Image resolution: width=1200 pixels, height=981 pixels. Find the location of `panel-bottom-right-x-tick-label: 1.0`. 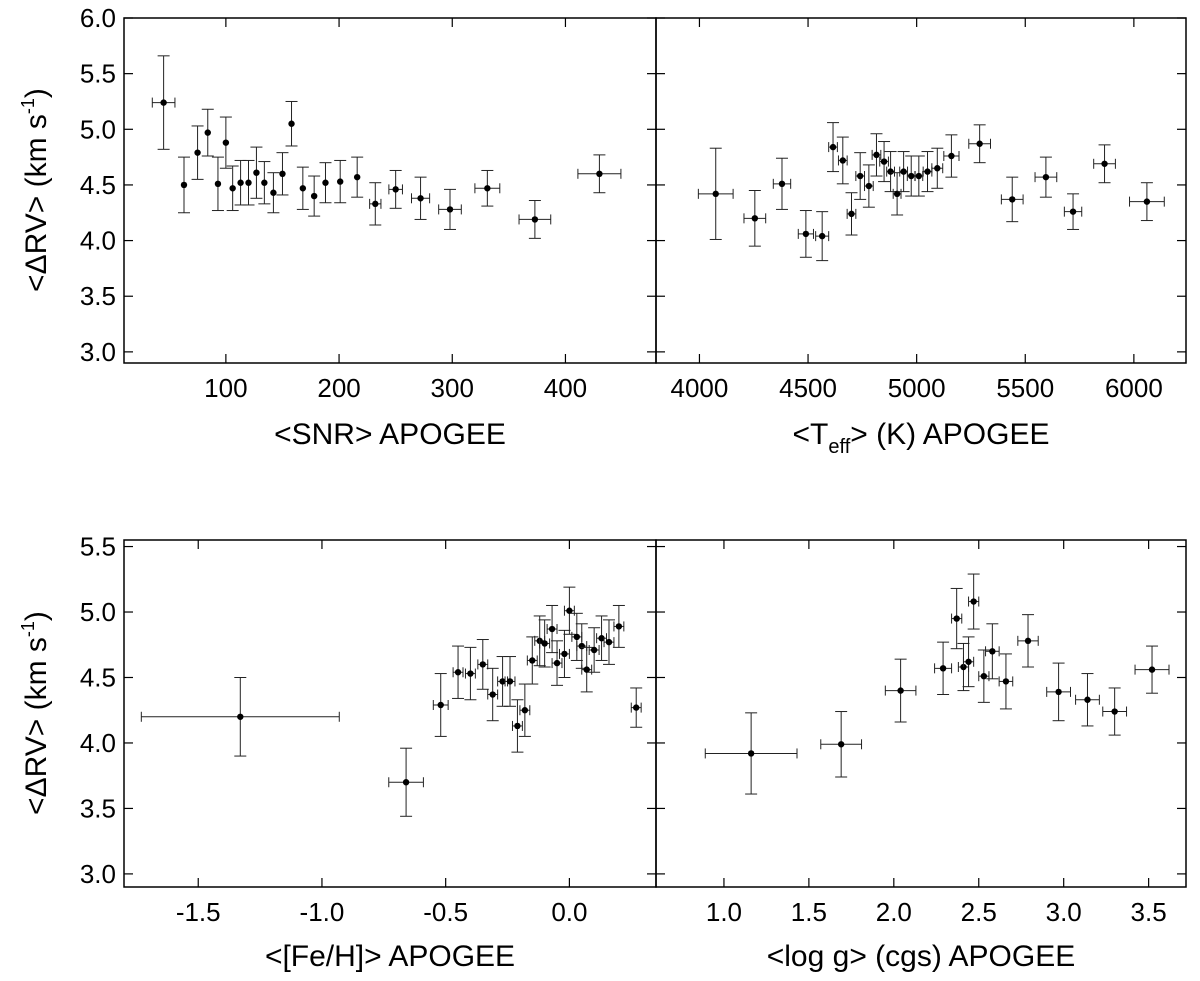

panel-bottom-right-x-tick-label: 1.0 is located at coordinates (724, 912).